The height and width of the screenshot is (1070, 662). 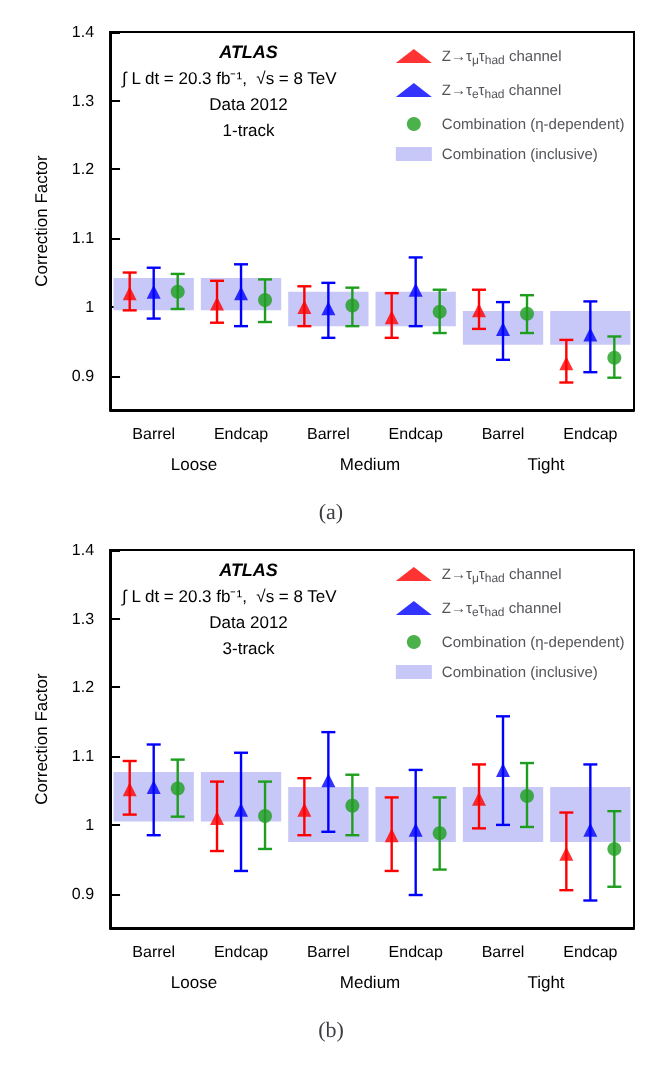 What do you see at coordinates (331, 1031) in the screenshot?
I see `text: (b)` at bounding box center [331, 1031].